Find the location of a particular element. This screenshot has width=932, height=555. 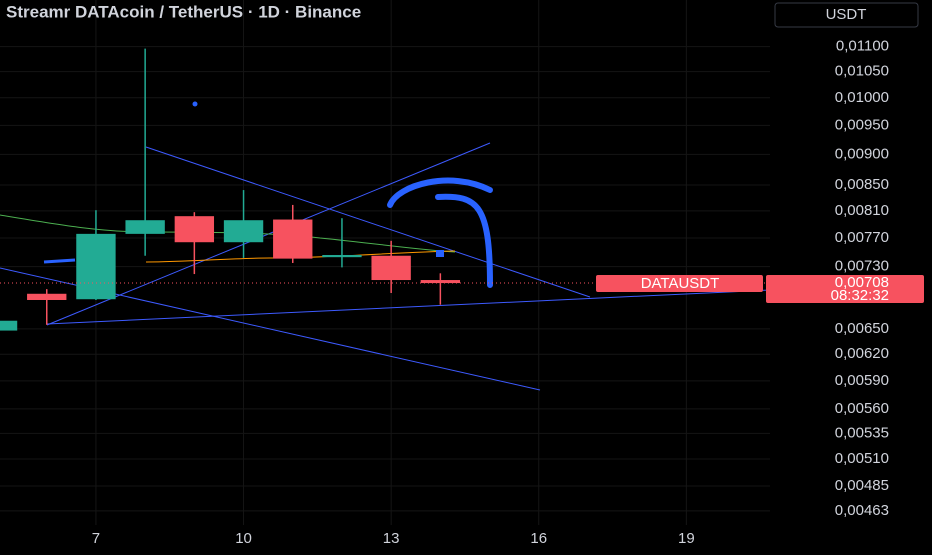

countdown: 08:32:32 is located at coordinates (860, 295).